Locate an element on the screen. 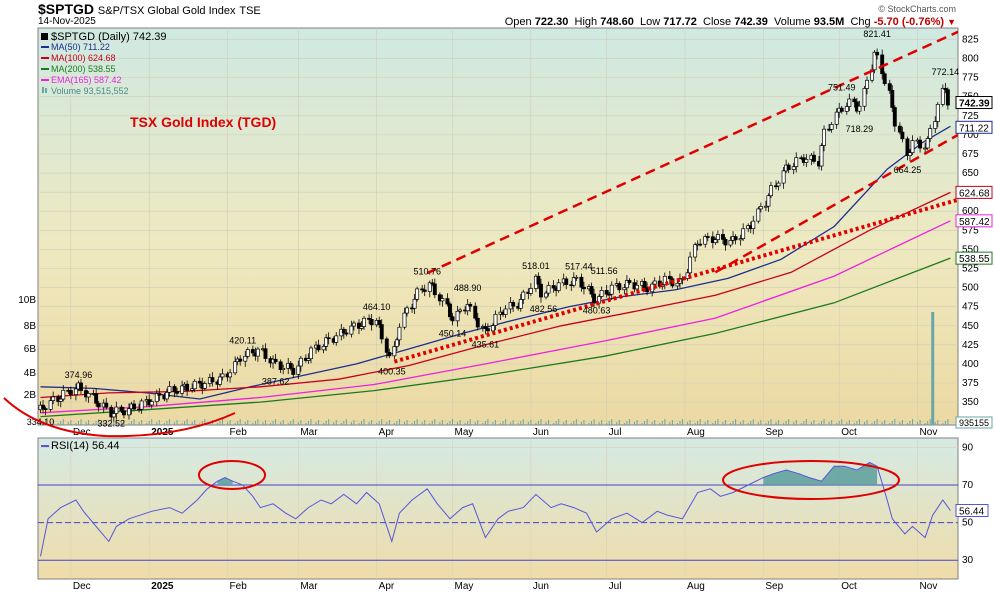 This screenshot has width=994, height=594. price-tick-label: 425 is located at coordinates (970, 345).